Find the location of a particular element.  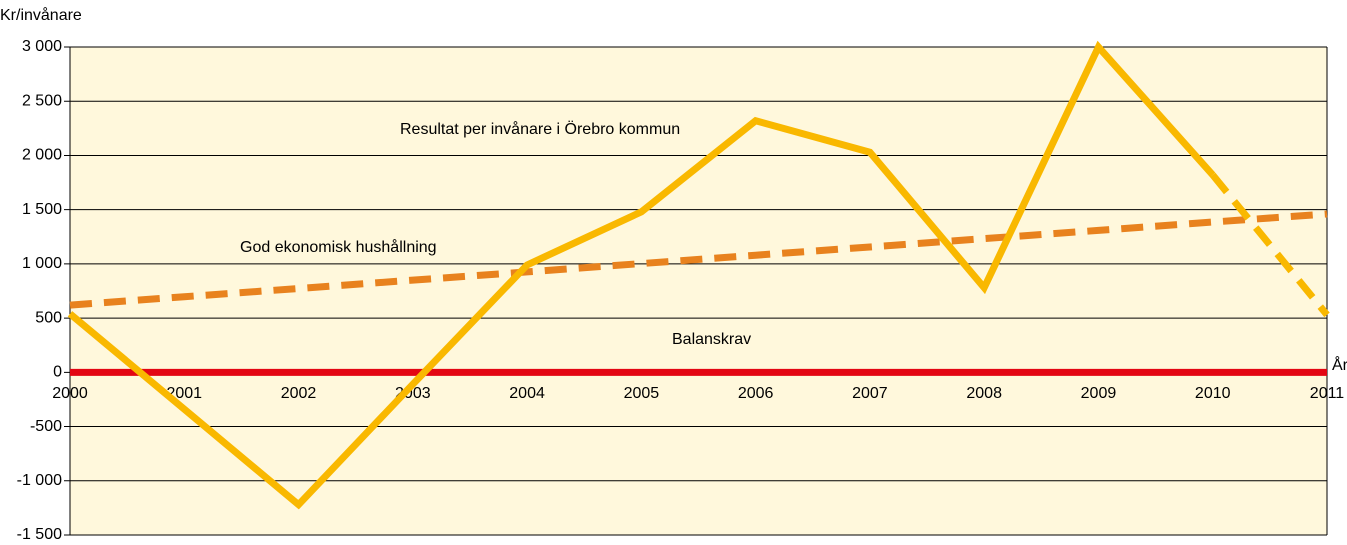

y-tick-label: 2 500 is located at coordinates (42, 100).